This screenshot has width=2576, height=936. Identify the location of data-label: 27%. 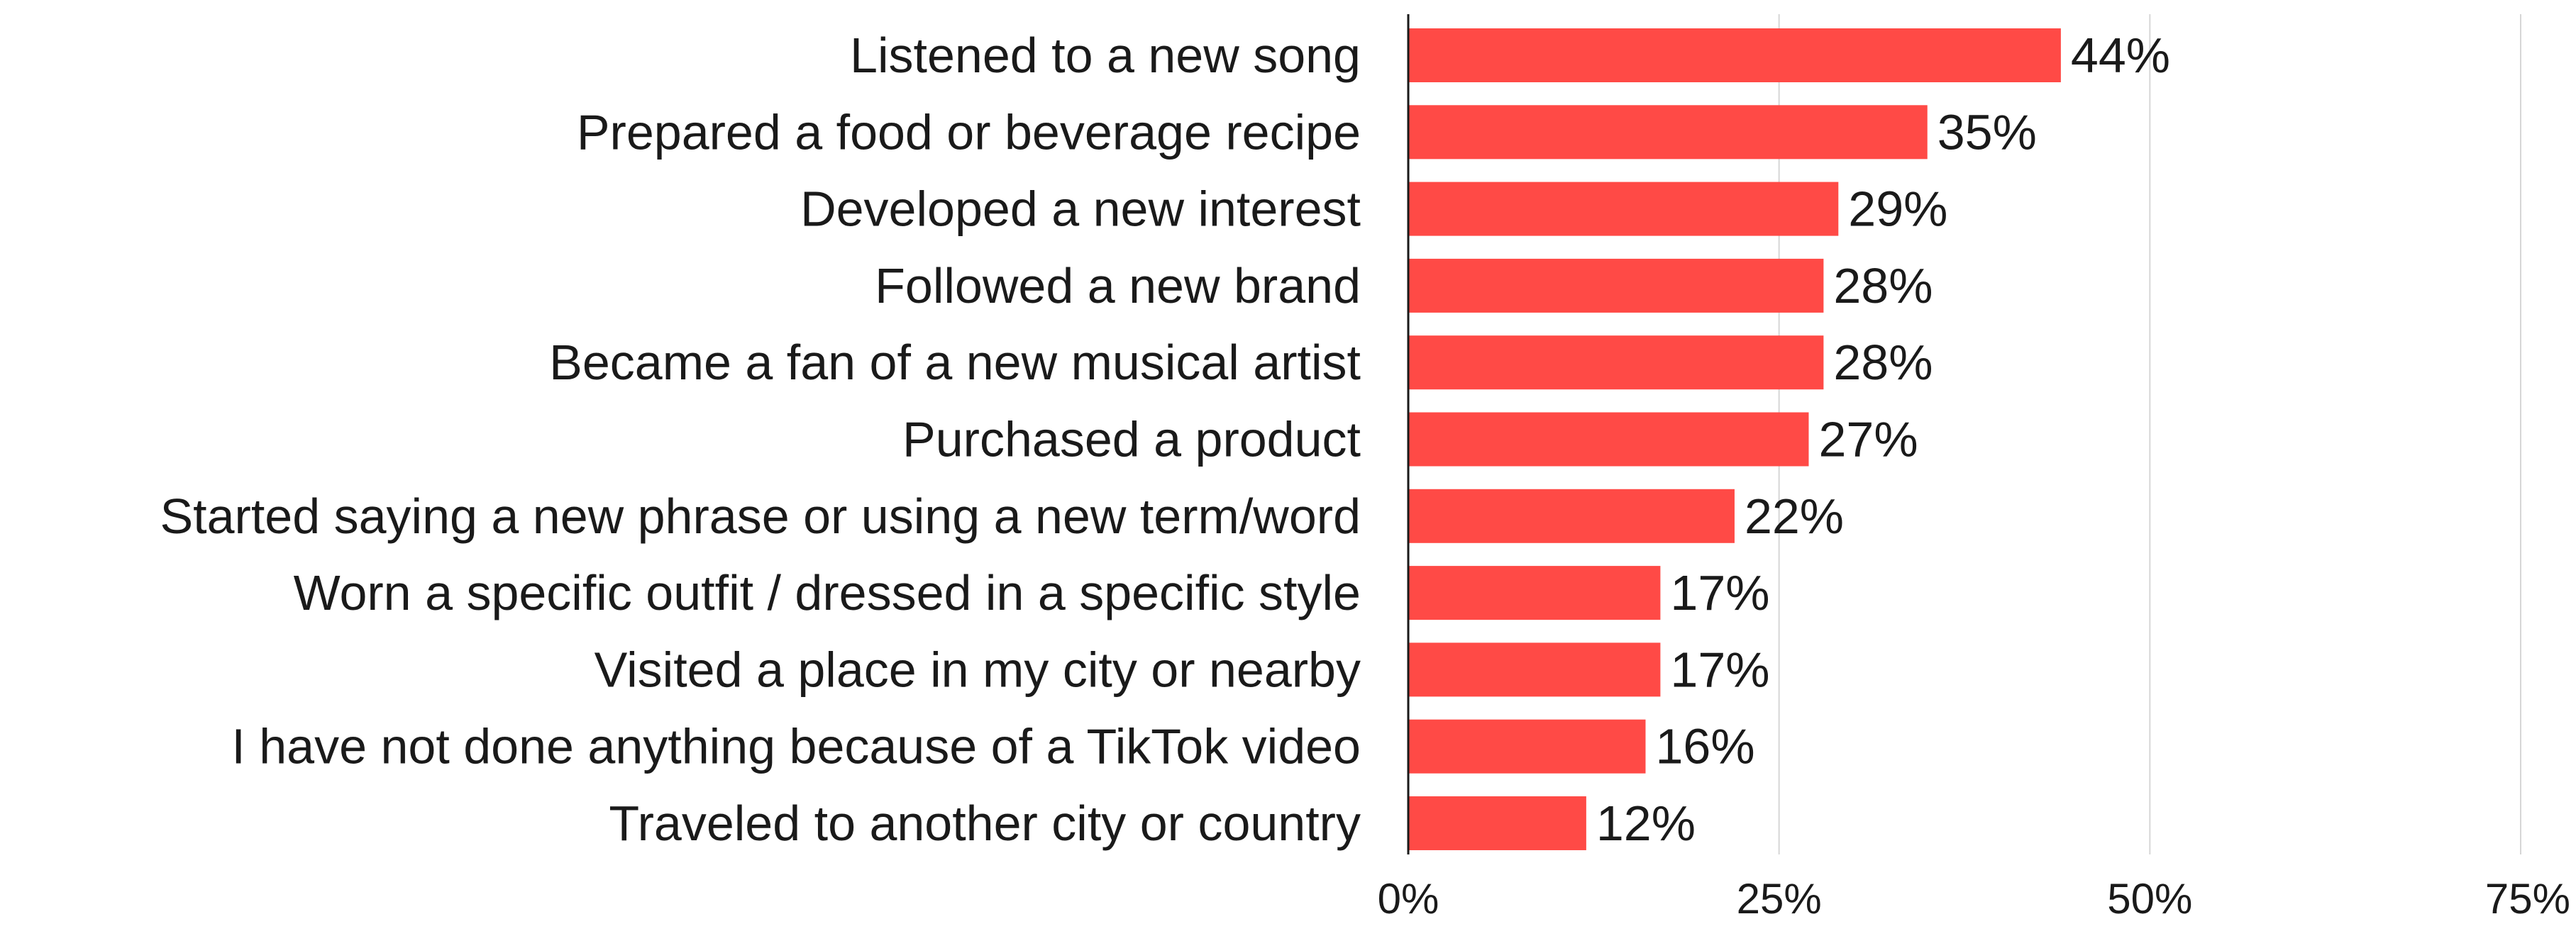
(1868, 440).